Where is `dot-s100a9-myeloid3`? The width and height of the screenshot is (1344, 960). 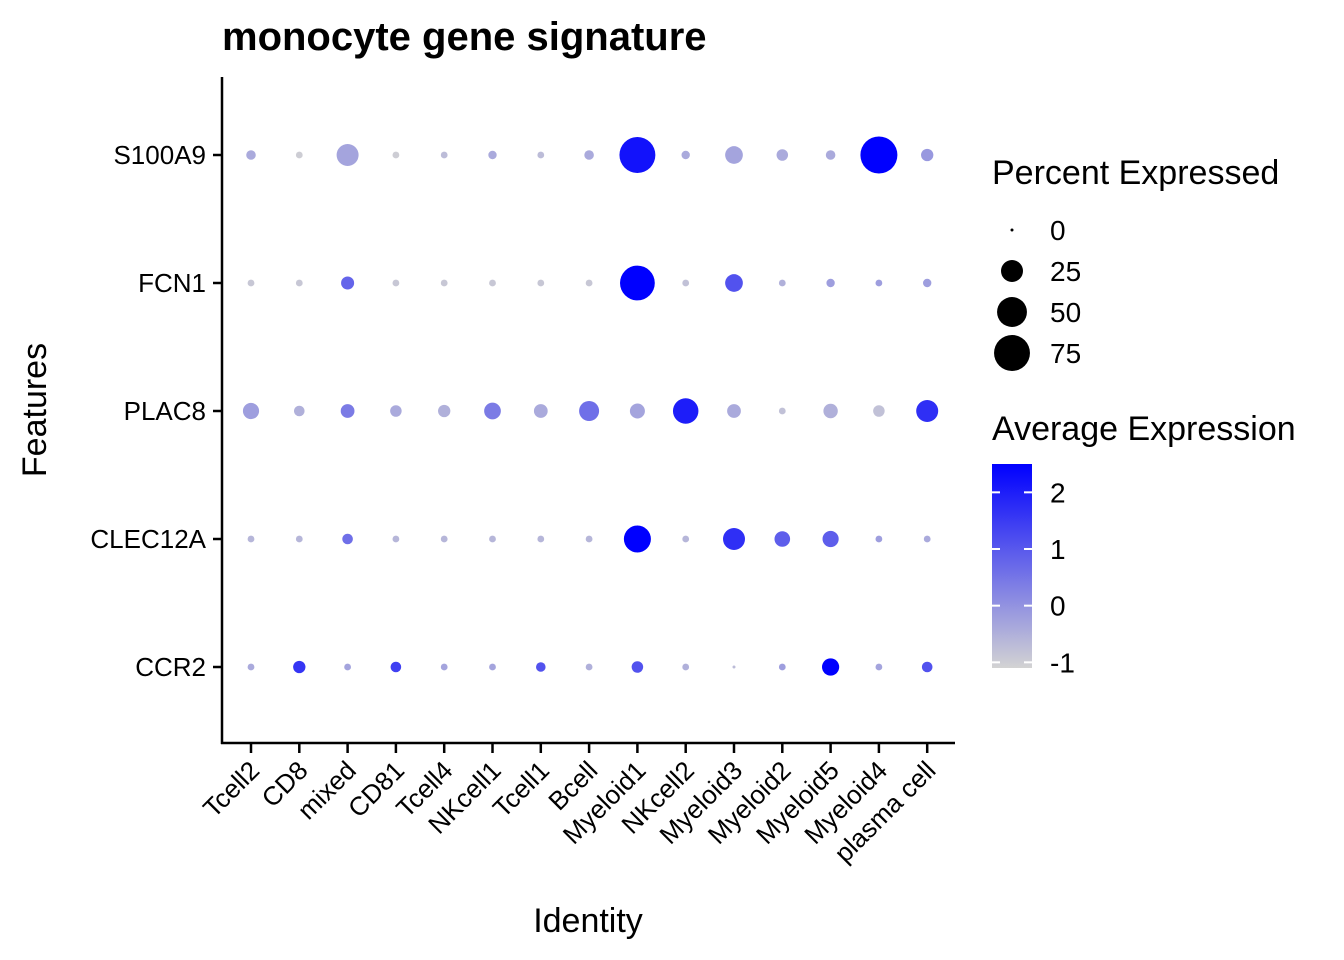 dot-s100a9-myeloid3 is located at coordinates (734, 155).